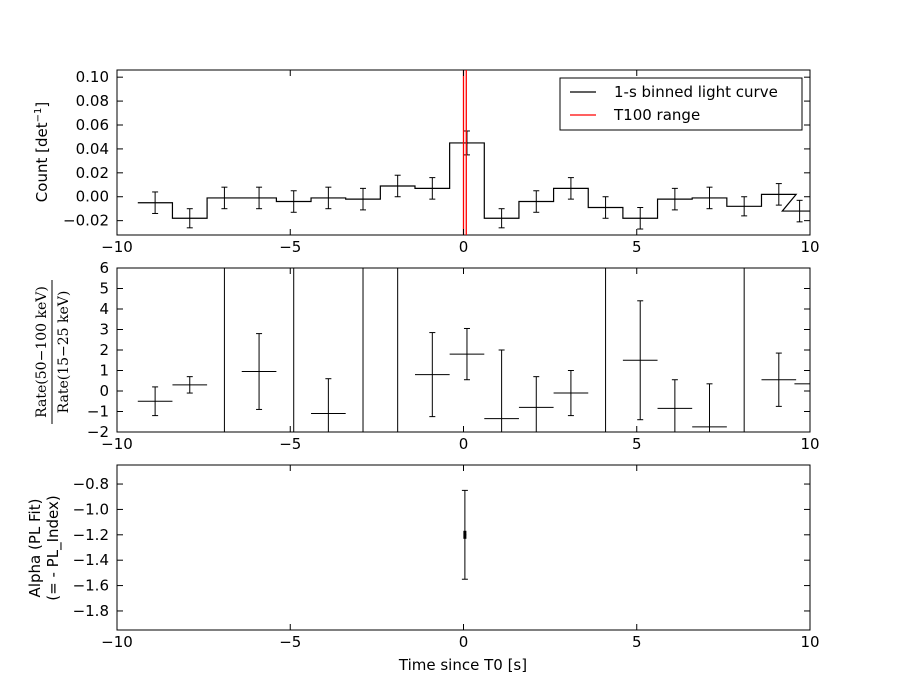 The width and height of the screenshot is (900, 700). What do you see at coordinates (91, 484) in the screenshot?
I see `y-tick-label: −0.8` at bounding box center [91, 484].